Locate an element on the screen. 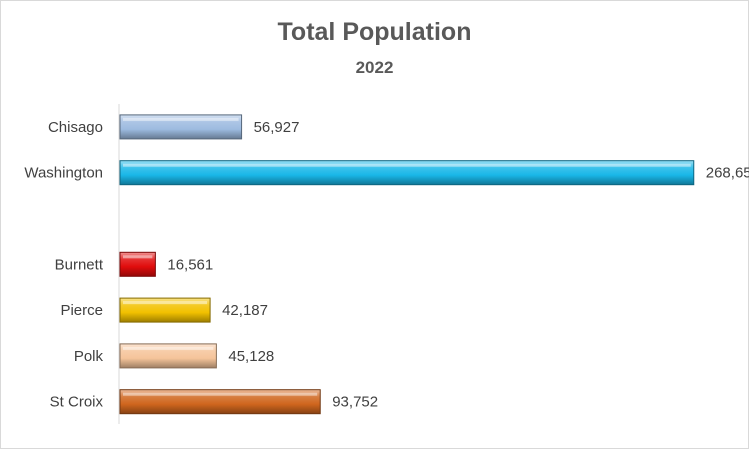 The height and width of the screenshot is (449, 749). data-label-st-croix: 93,752 is located at coordinates (355, 402).